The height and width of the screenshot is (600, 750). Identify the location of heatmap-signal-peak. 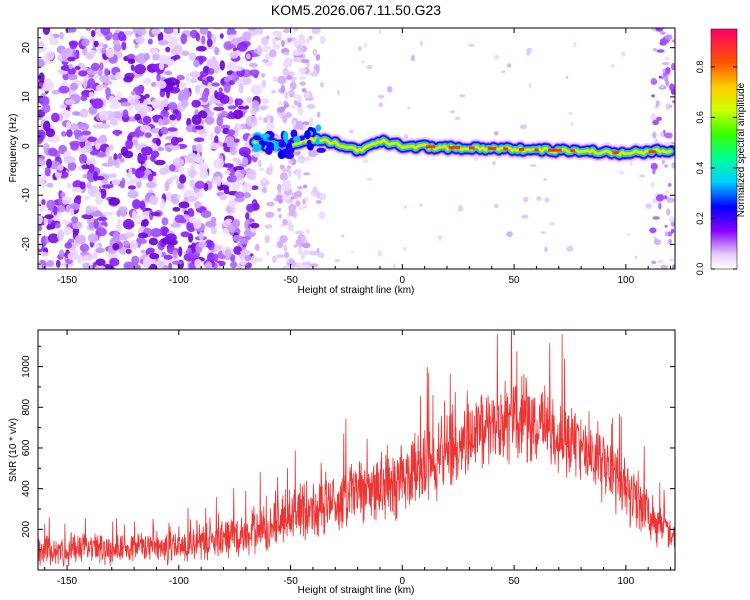
(471, 148).